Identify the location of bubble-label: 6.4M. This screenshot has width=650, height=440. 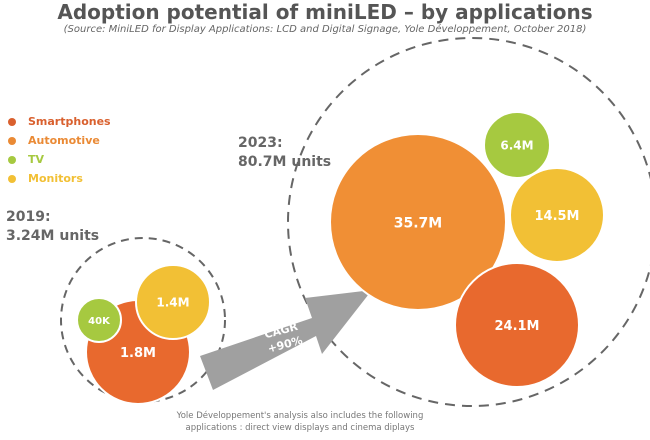
(516, 146).